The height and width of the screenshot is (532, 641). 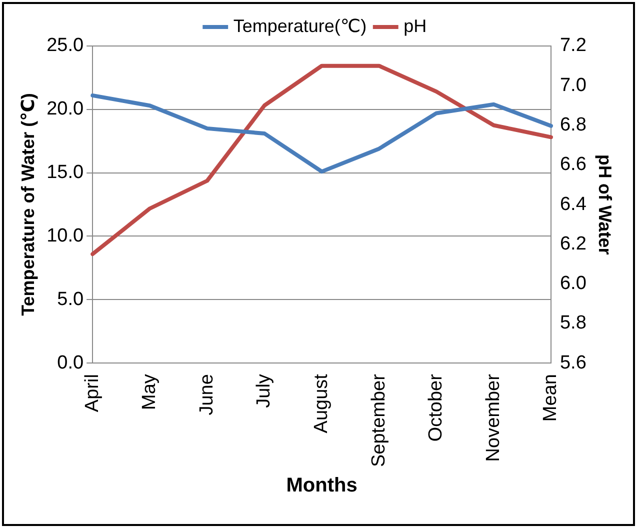 What do you see at coordinates (573, 323) in the screenshot?
I see `y2-tick-label: 5.8` at bounding box center [573, 323].